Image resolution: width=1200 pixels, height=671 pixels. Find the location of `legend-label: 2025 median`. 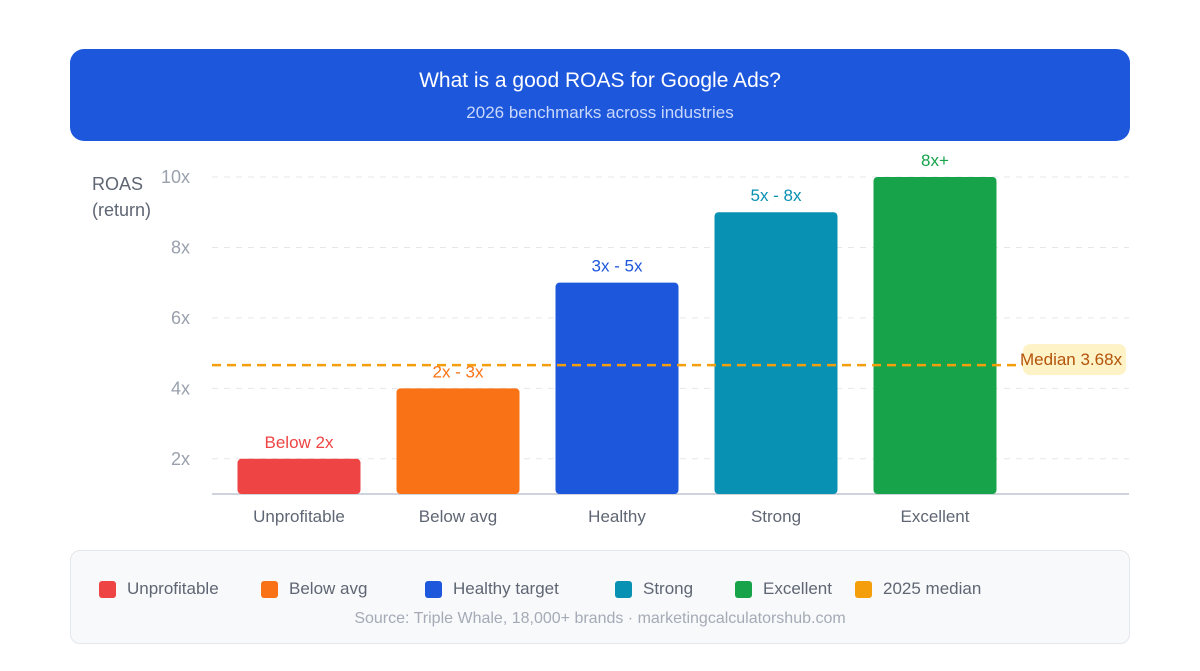

legend-label: 2025 median is located at coordinates (932, 588).